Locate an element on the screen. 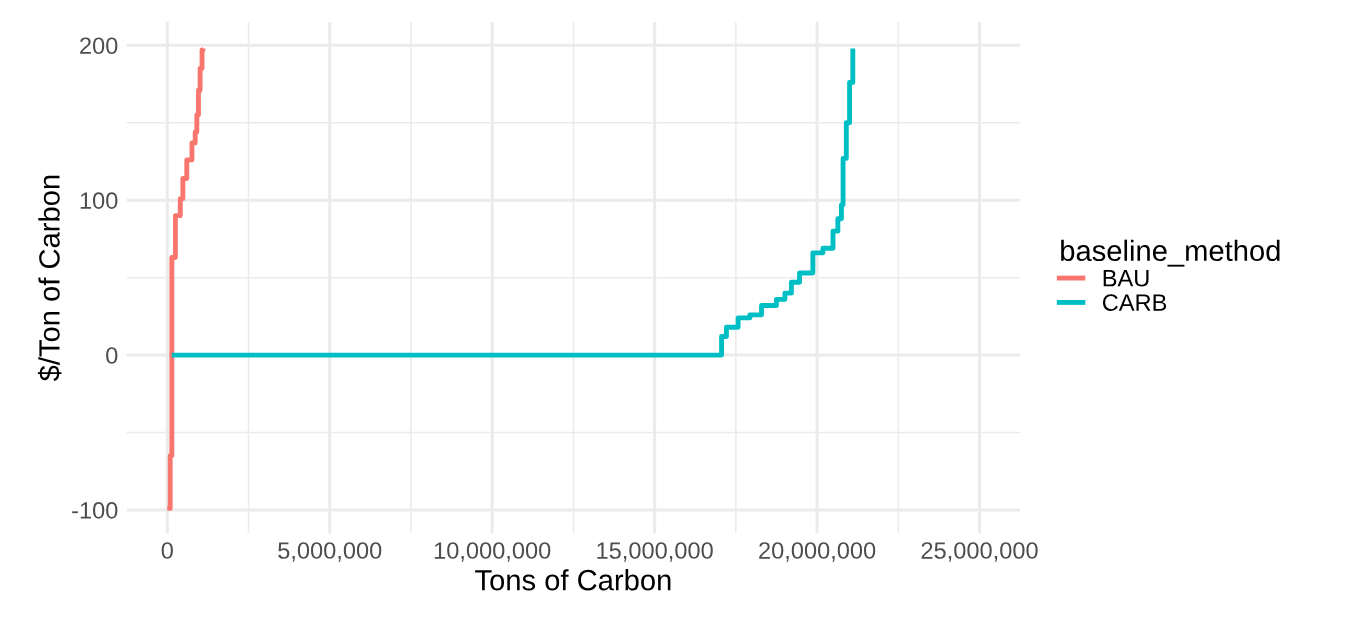 Image resolution: width=1362 pixels, height=631 pixels. legend-label: BAU is located at coordinates (1126, 278).